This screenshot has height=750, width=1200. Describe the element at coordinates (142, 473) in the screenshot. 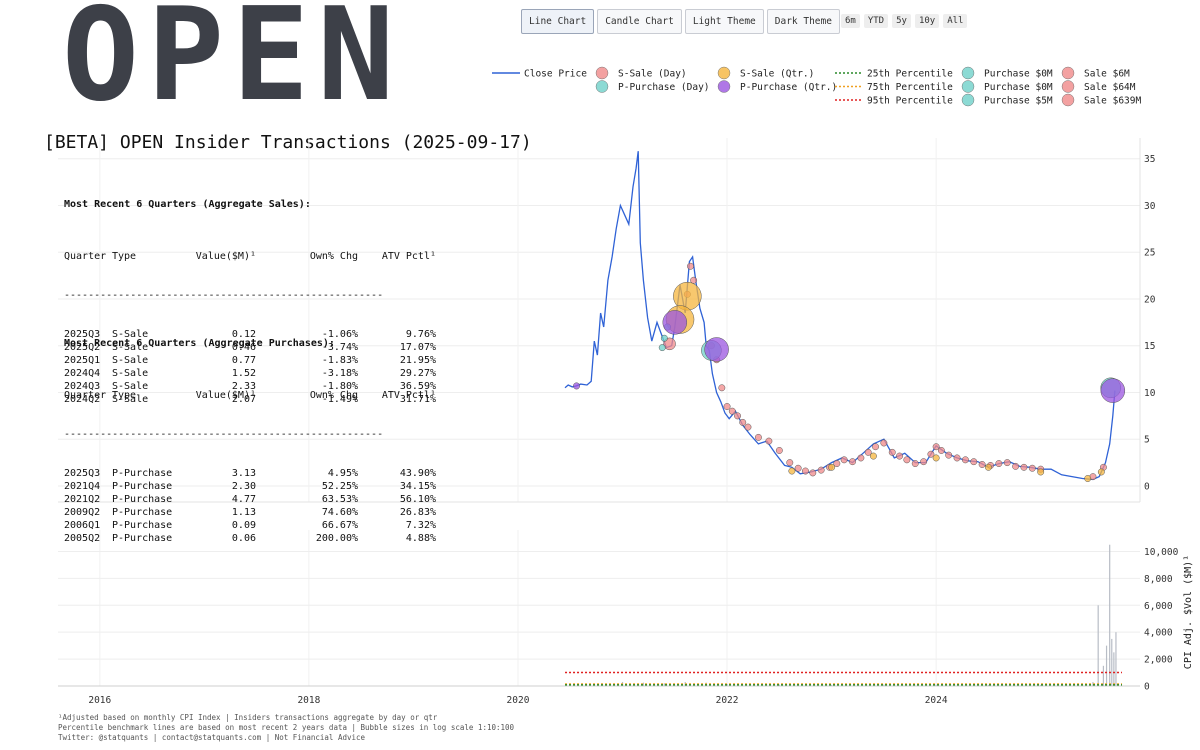

I see `cell-type: P-Purchase` at that location.